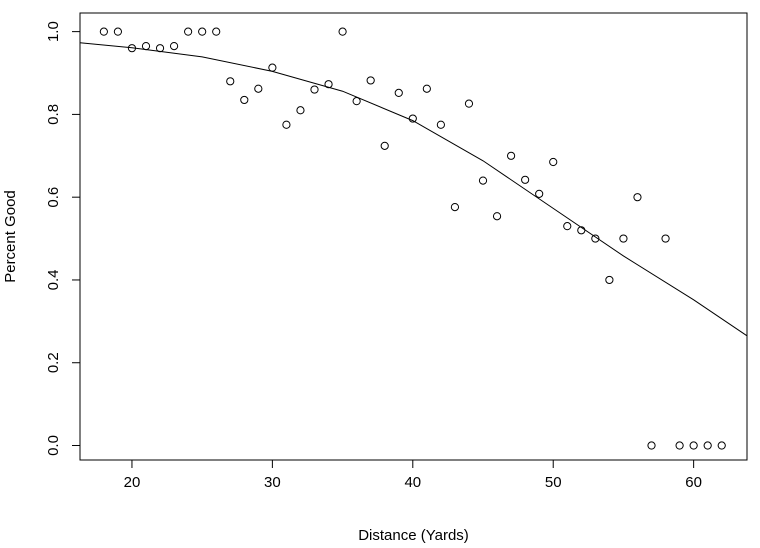  Describe the element at coordinates (693, 482) in the screenshot. I see `x-tick-label: 60` at that location.